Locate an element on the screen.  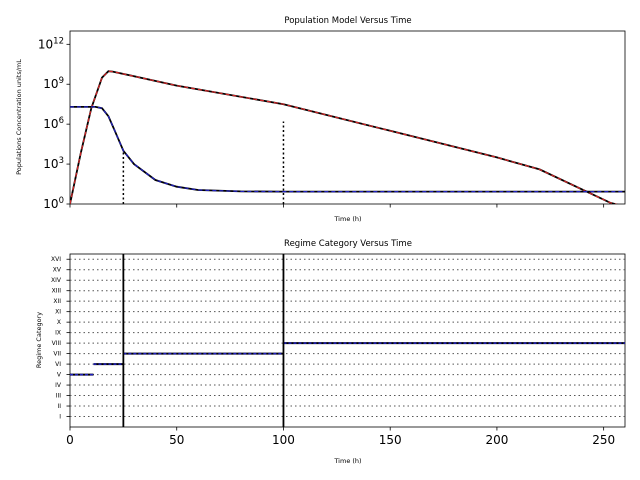
bottom-y-tick-label-XVI: XVI is located at coordinates (56, 259).